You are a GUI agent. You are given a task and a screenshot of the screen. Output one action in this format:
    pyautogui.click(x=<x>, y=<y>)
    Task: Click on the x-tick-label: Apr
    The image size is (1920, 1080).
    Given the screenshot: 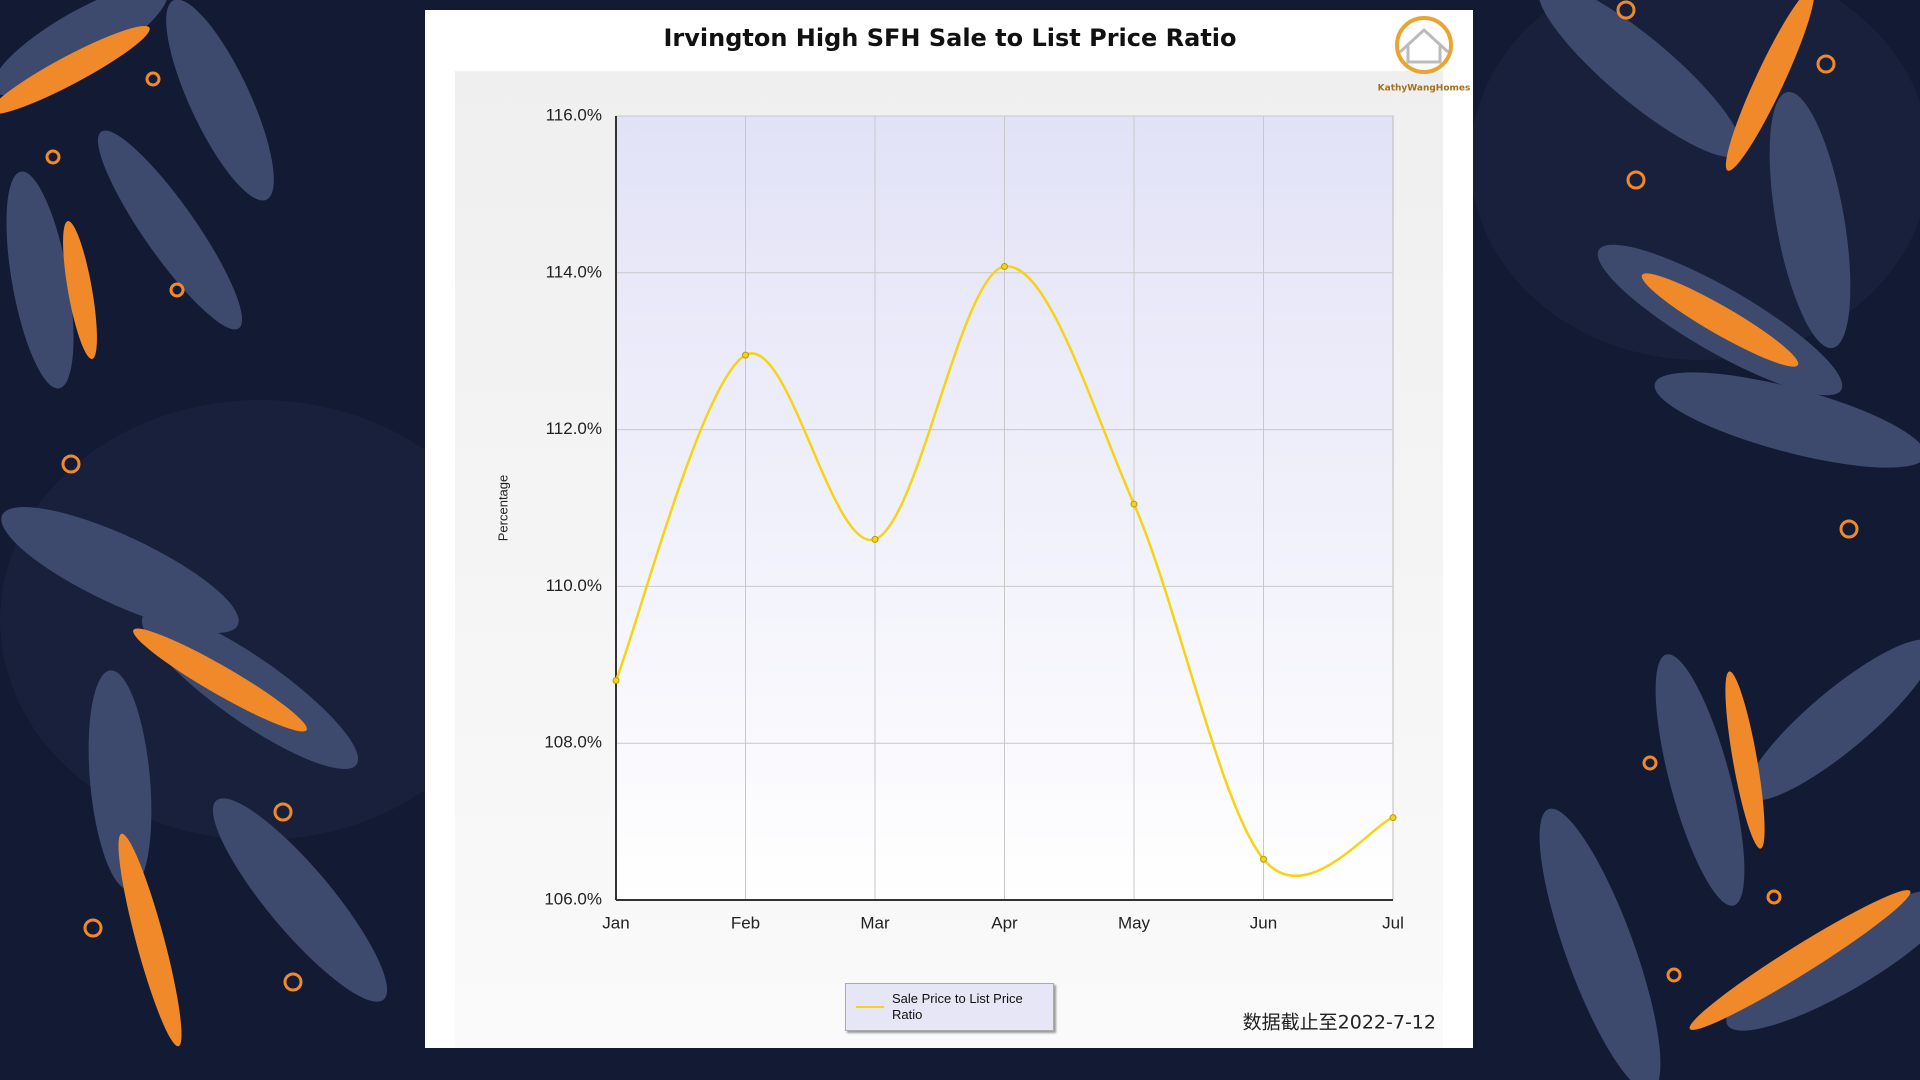 What is the action you would take?
    pyautogui.click(x=1004, y=922)
    